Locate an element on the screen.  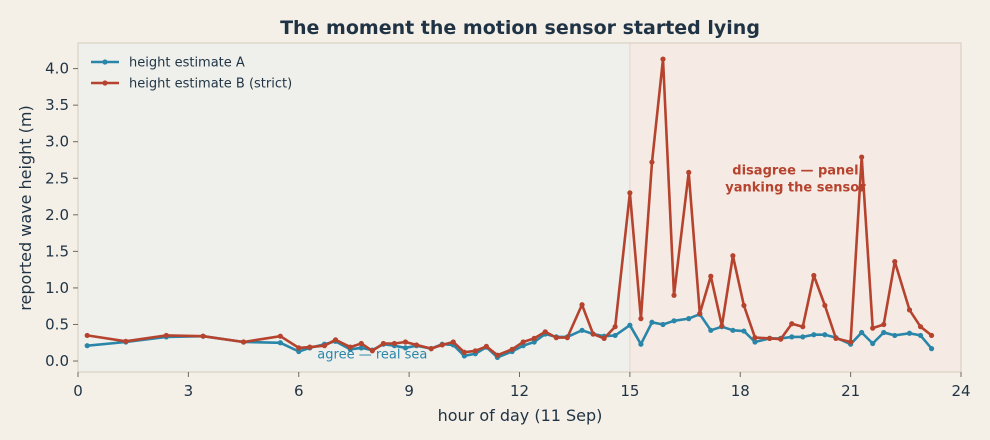
y-tick-label: 4.0 is located at coordinates (57, 69).